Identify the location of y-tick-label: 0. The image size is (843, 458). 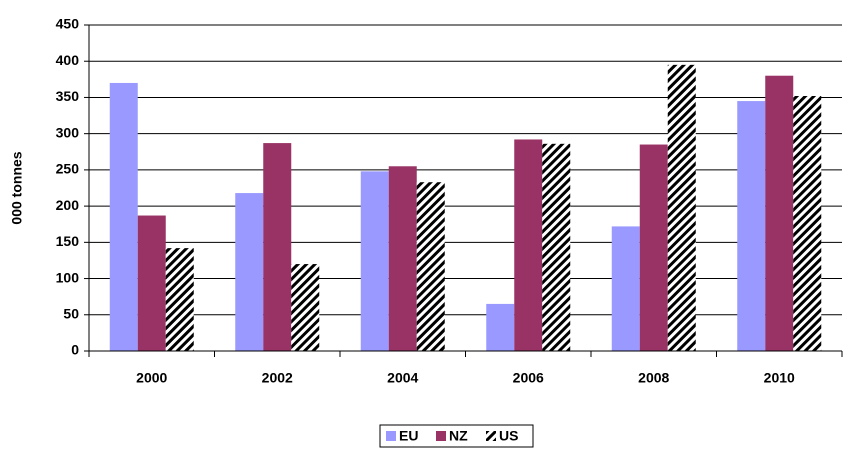
(75, 350).